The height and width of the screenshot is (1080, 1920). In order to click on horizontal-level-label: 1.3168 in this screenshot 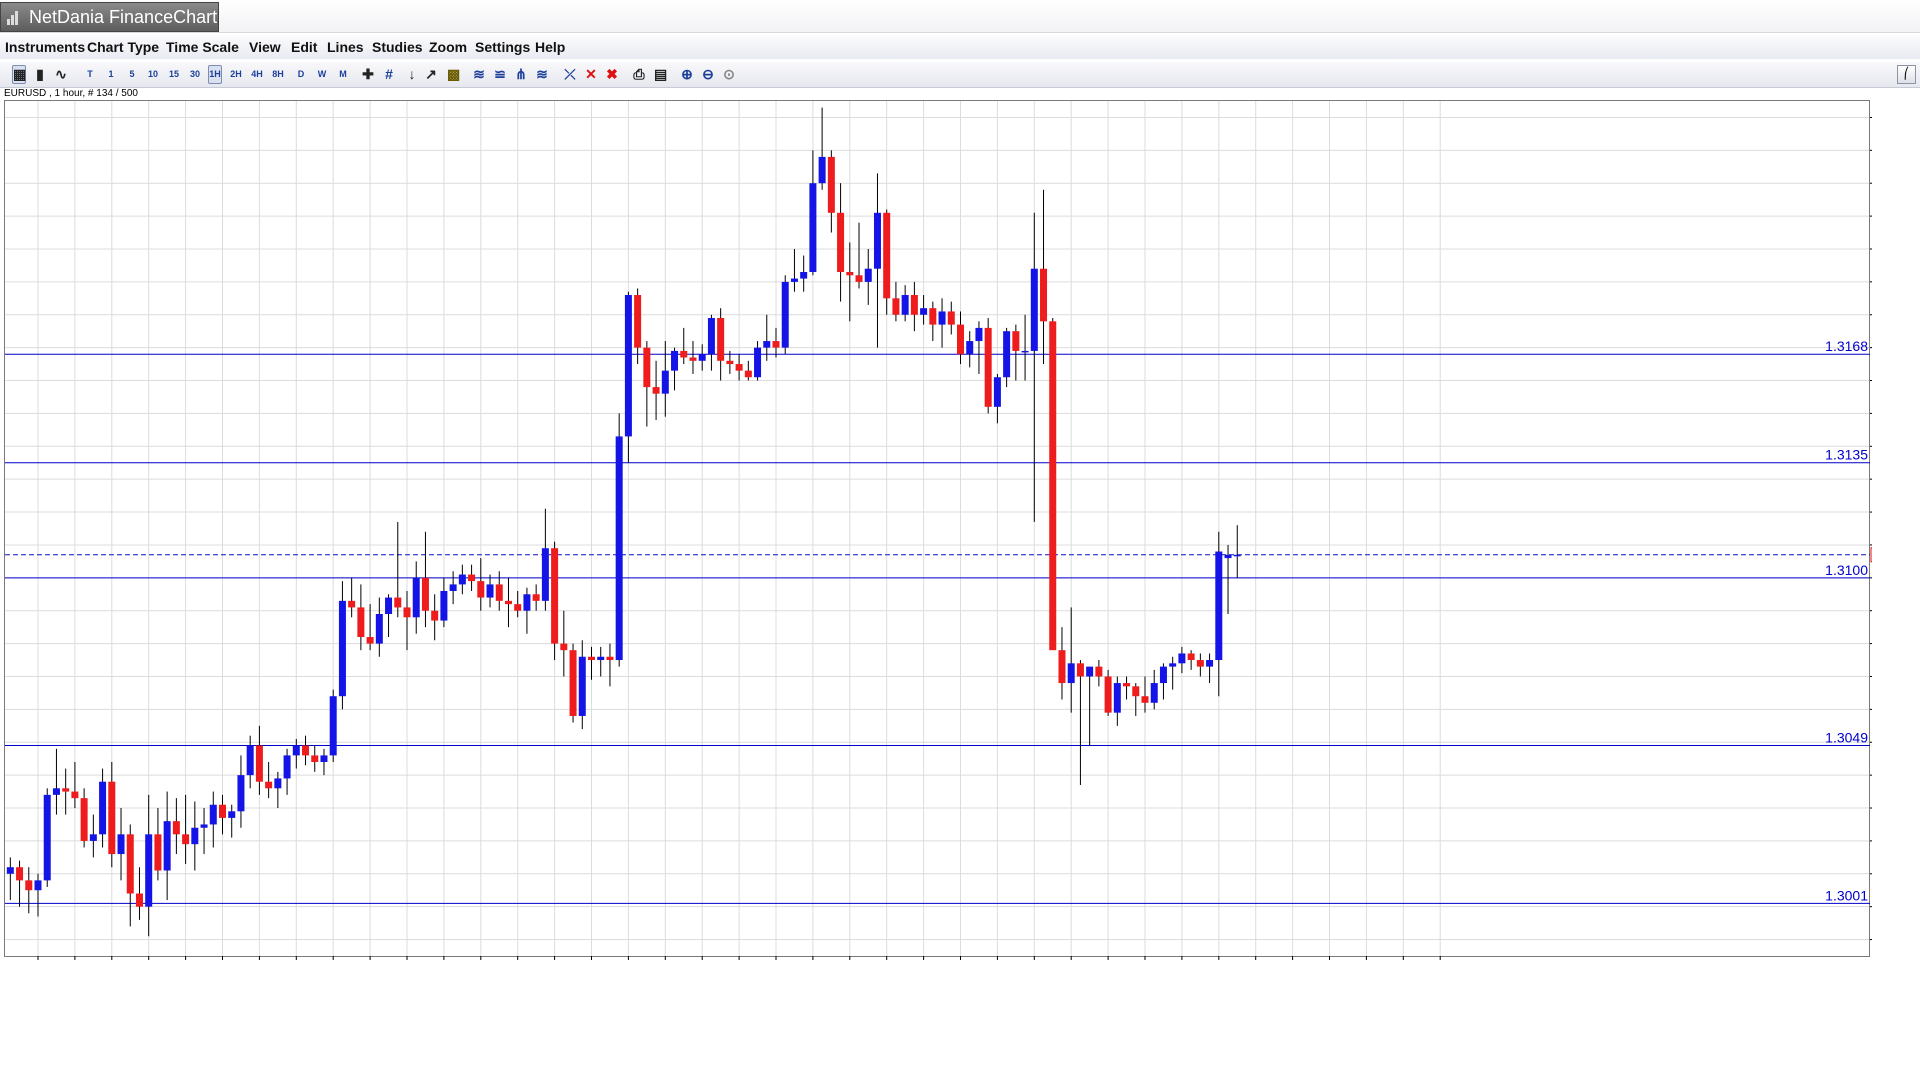, I will do `click(1846, 346)`.